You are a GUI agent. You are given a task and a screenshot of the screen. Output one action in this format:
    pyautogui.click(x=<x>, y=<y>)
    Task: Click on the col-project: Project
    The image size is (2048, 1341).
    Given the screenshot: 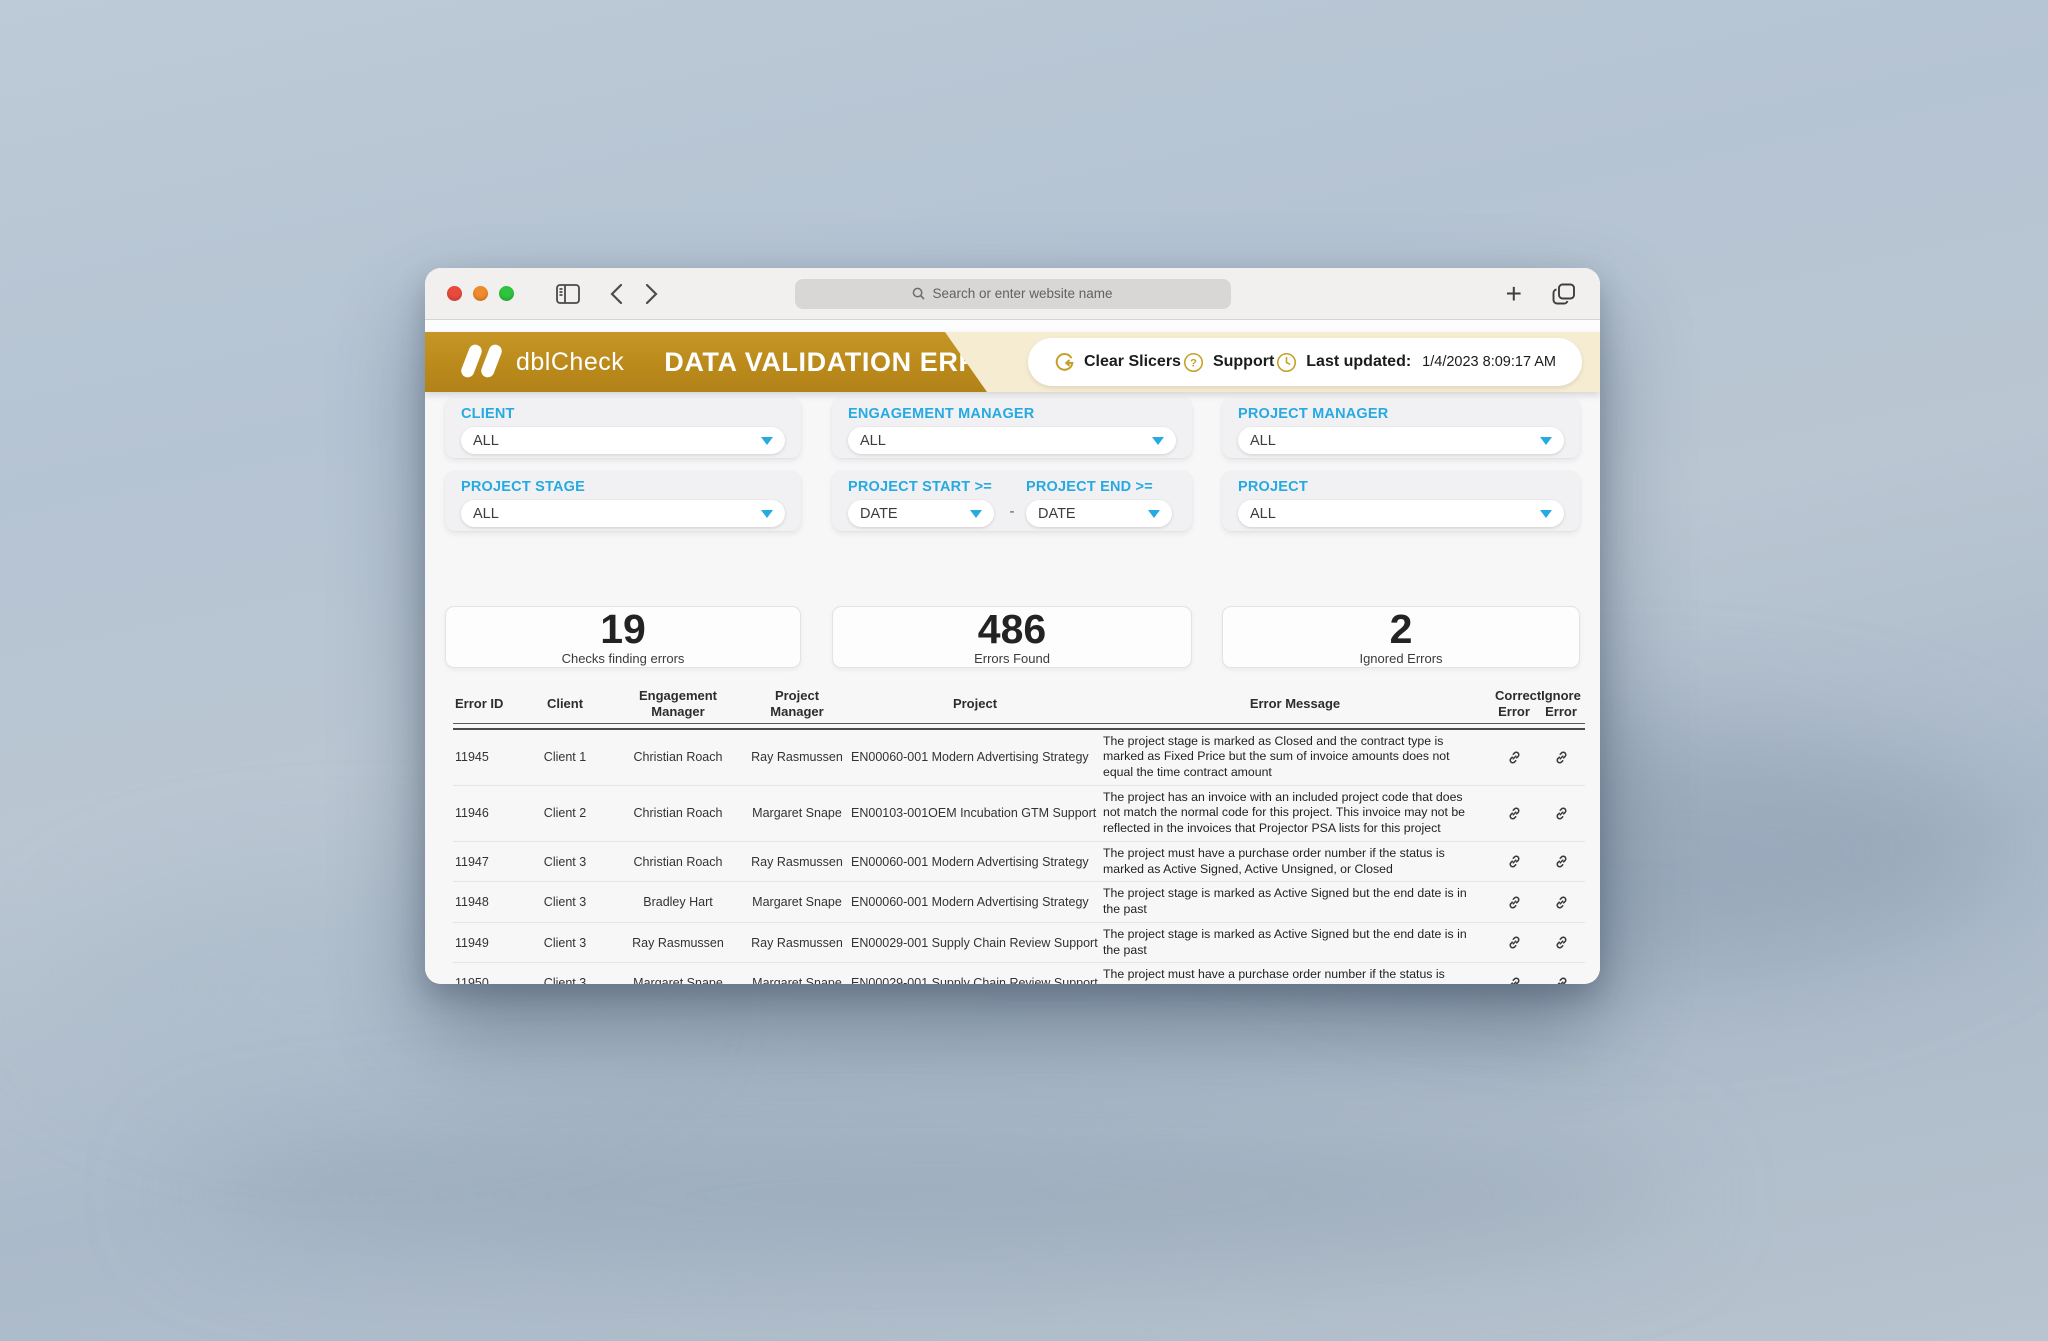 What is the action you would take?
    pyautogui.click(x=975, y=704)
    